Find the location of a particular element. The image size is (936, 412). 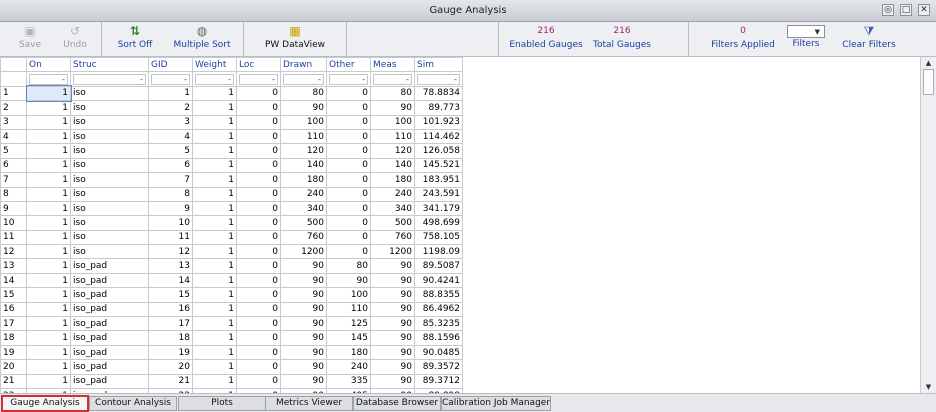

column-header-loc: Loc is located at coordinates (258, 65).